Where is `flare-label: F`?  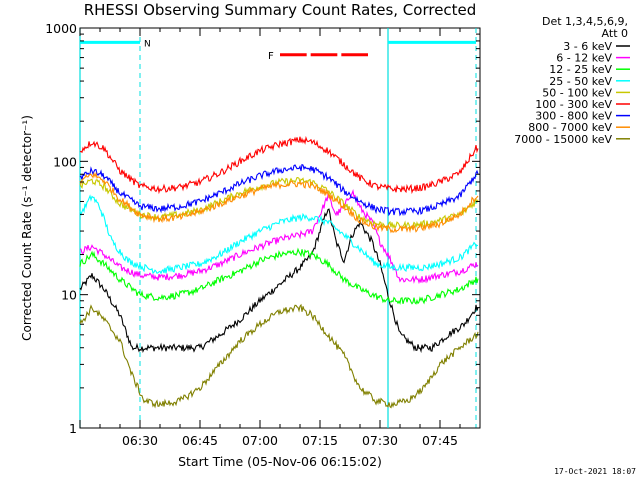
flare-label: F is located at coordinates (271, 56).